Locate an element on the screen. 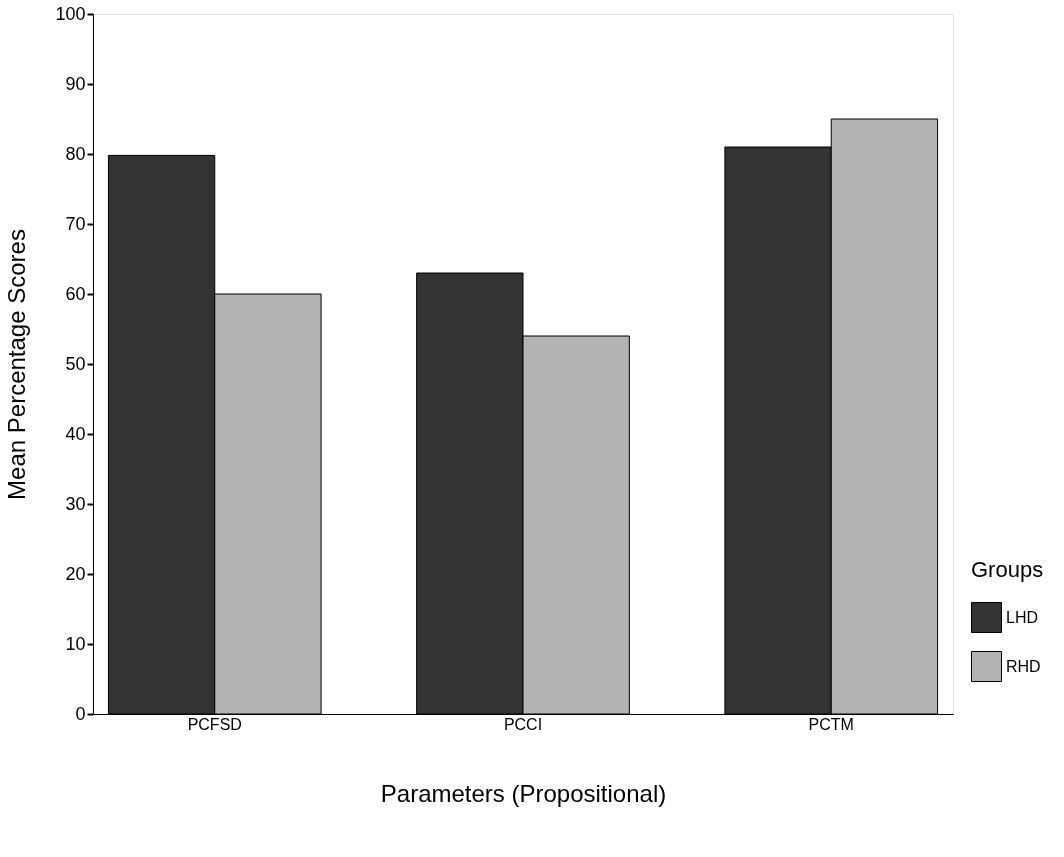 This screenshot has height=857, width=1064. legend-label: RHD is located at coordinates (1023, 666).